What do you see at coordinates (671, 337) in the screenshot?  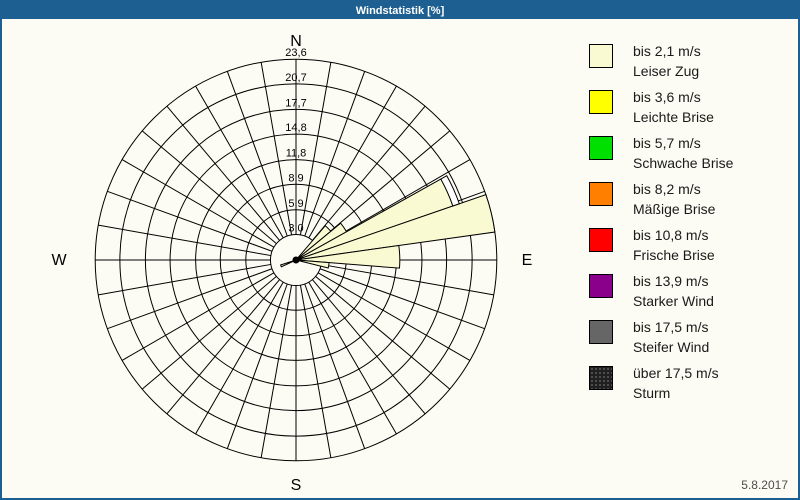 I see `legend-label: bis 17,5 m/s Steifer Wind` at bounding box center [671, 337].